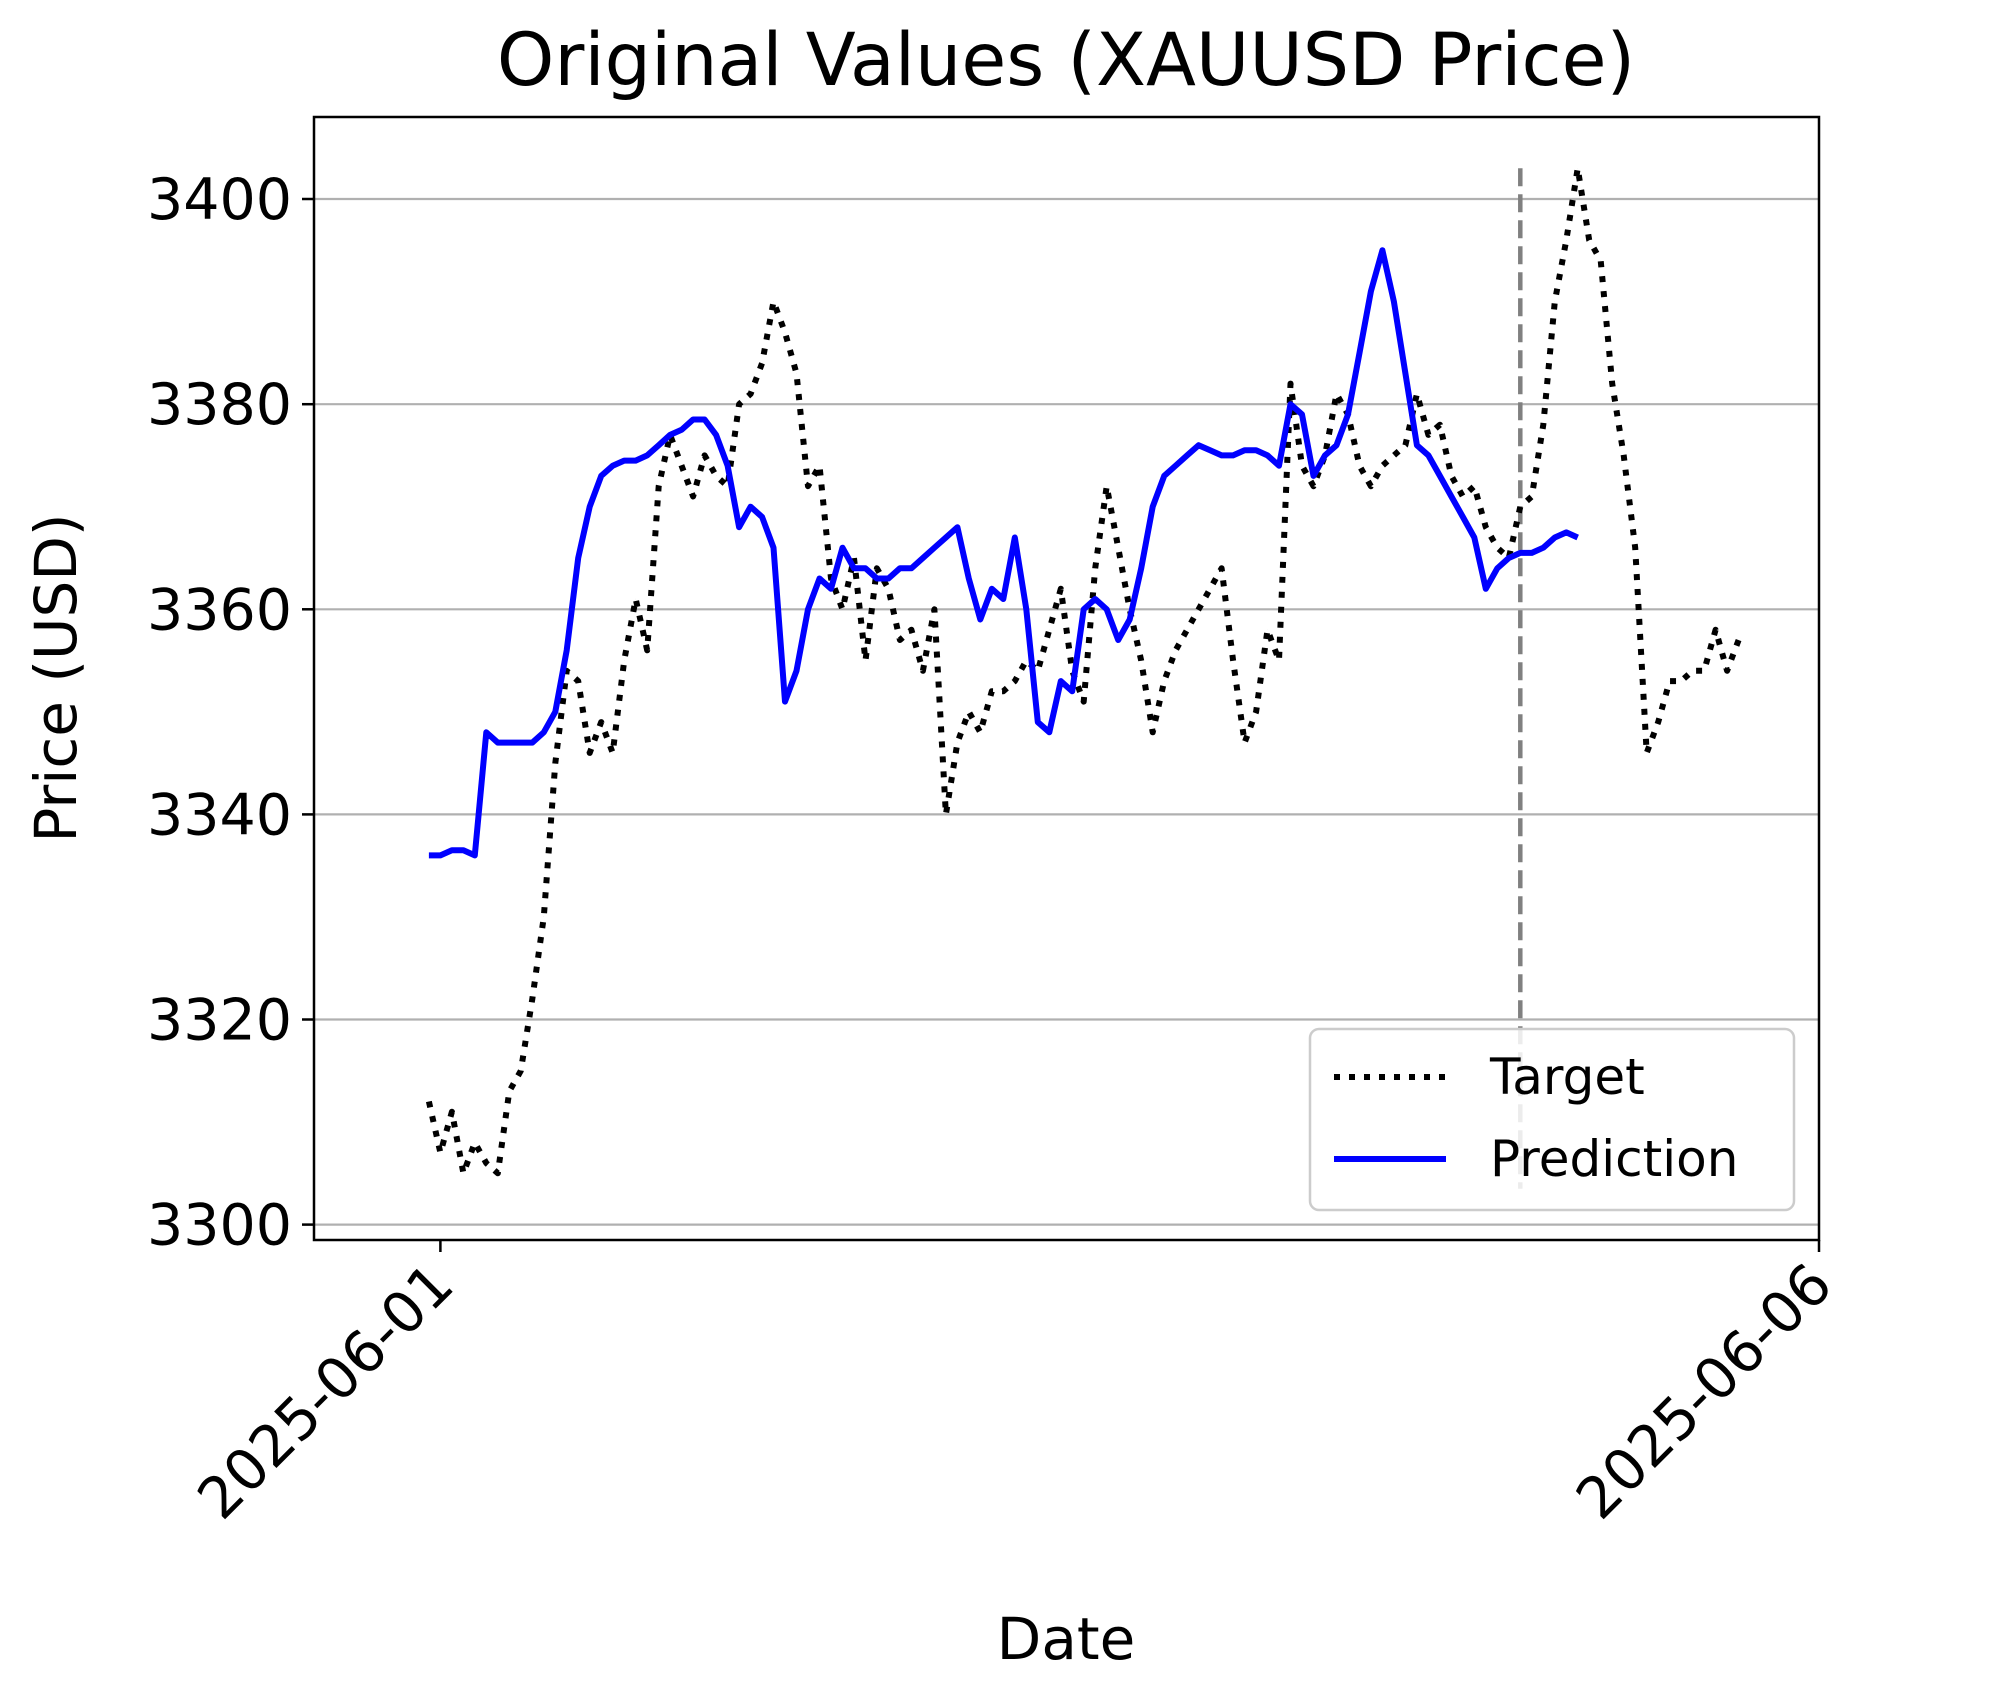 This screenshot has height=1687, width=1989. Describe the element at coordinates (1066, 60) in the screenshot. I see `chart-title: Original Values (XAUUSD Price)` at that location.